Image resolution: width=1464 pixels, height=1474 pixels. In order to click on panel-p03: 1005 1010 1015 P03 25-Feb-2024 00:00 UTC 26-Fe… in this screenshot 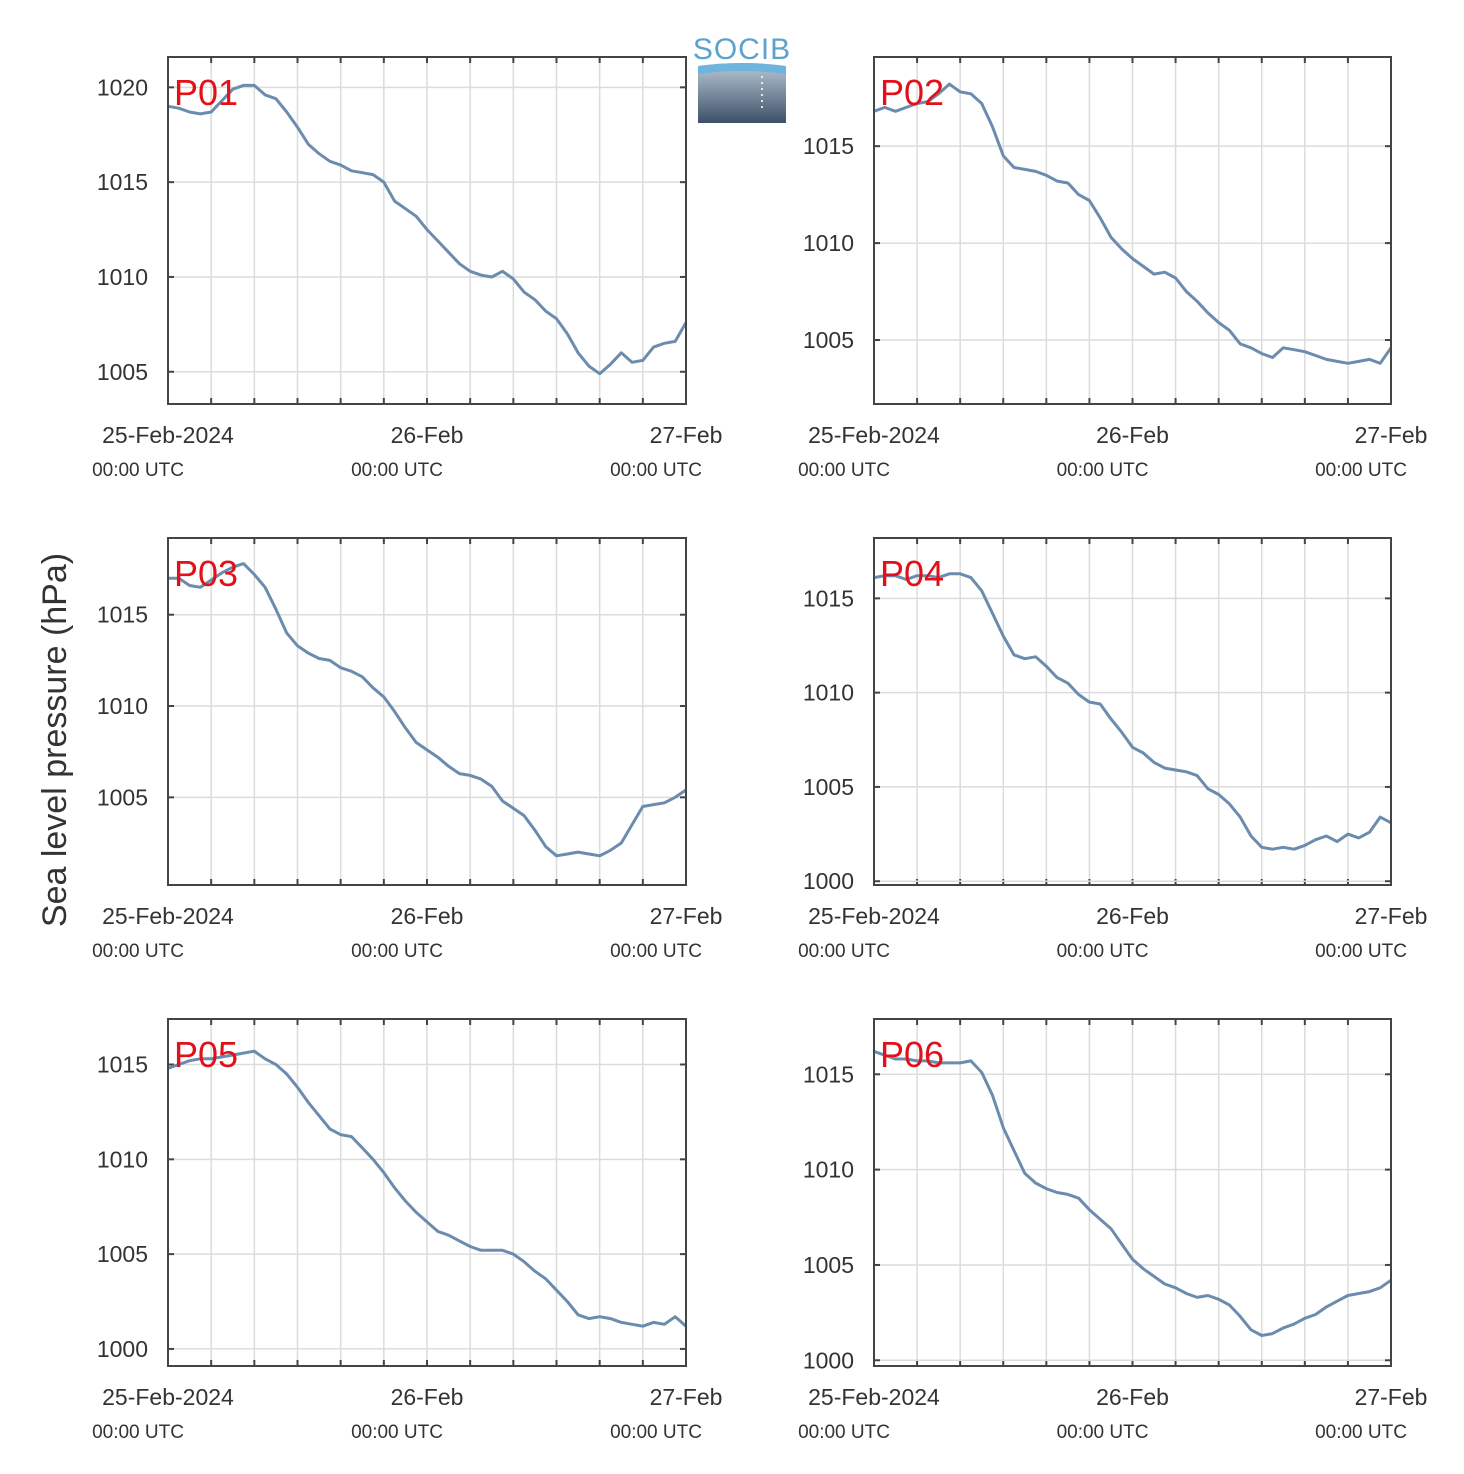, I will do `click(407, 749)`.